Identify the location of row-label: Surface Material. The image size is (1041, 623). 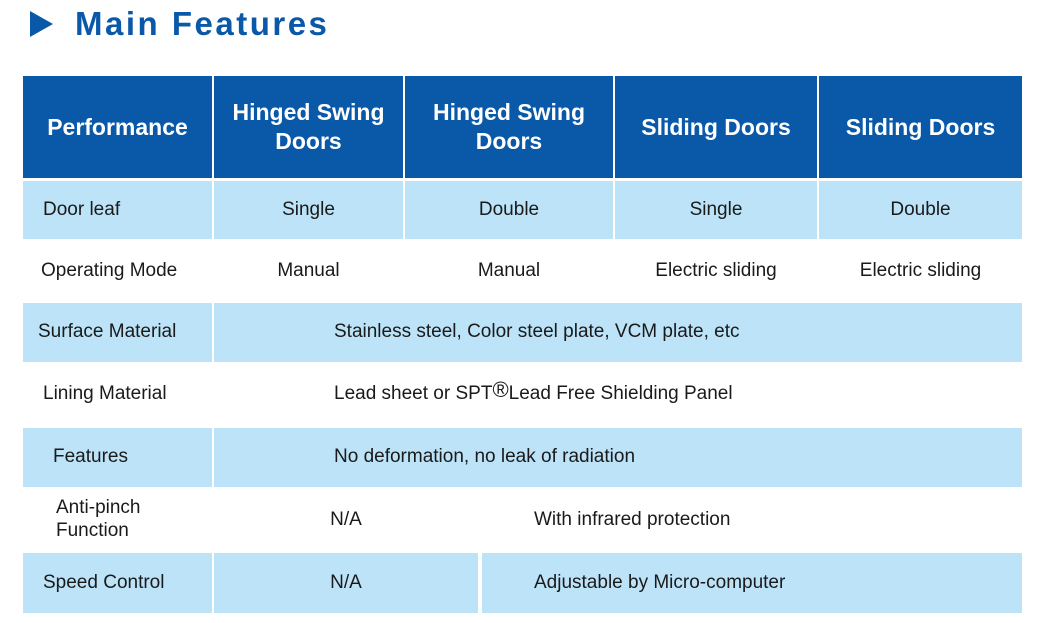
(117, 332).